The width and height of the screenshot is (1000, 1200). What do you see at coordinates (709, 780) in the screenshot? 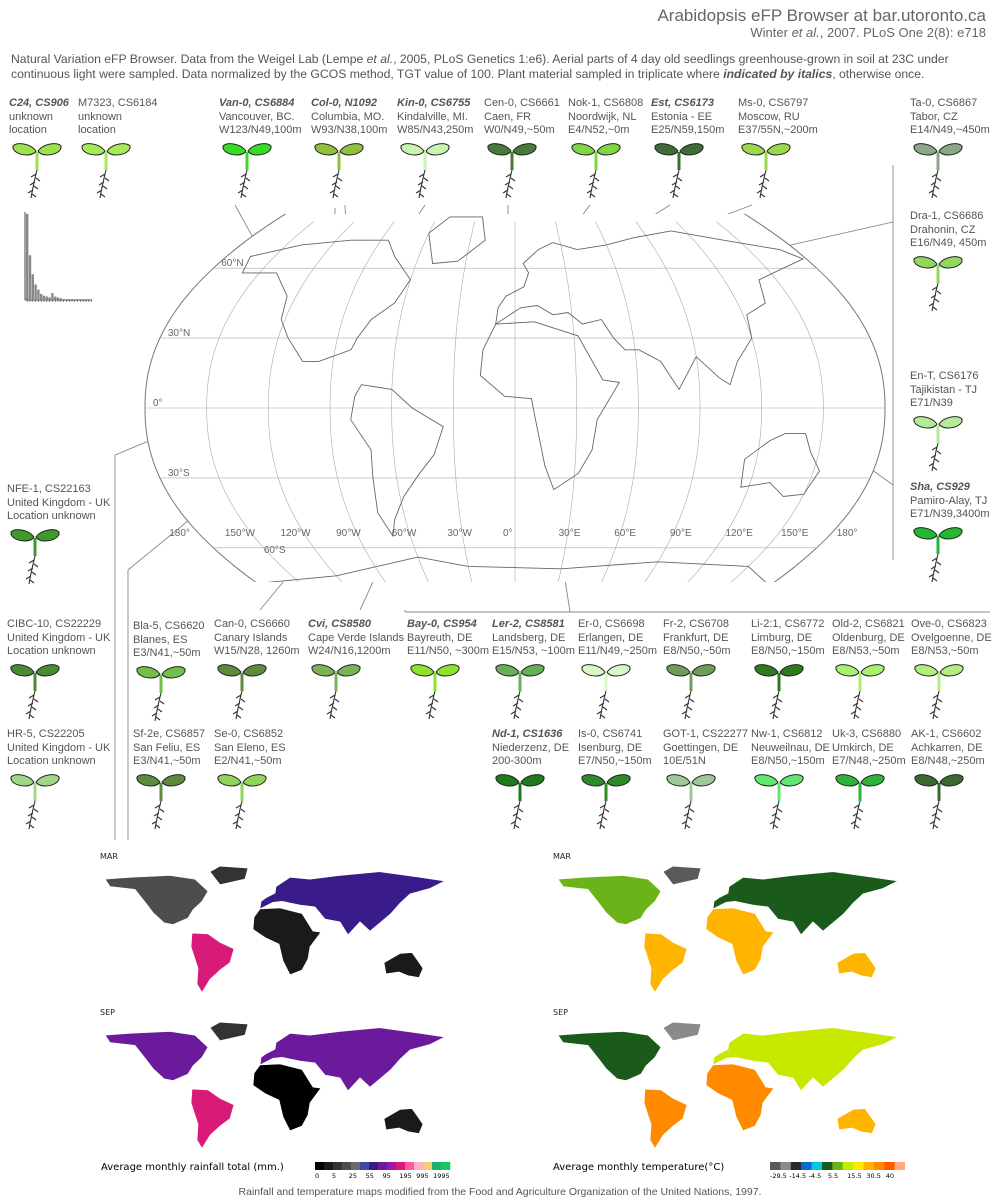
I see `accession-card: GOT-1, CS22277 Goettingen, DE 10E/51N` at bounding box center [709, 780].